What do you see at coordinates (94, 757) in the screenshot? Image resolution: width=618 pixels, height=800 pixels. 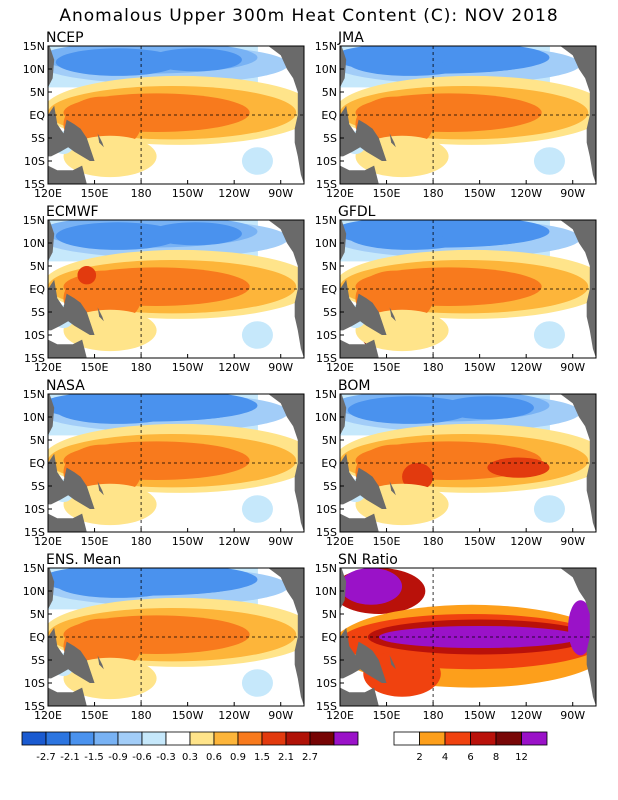 I see `colorbar-label: -1.5` at bounding box center [94, 757].